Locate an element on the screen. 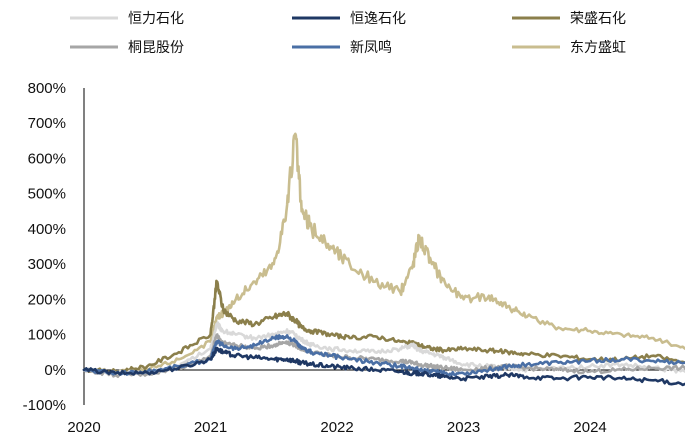 The image size is (685, 434). y-tick-label: -100% is located at coordinates (44, 405).